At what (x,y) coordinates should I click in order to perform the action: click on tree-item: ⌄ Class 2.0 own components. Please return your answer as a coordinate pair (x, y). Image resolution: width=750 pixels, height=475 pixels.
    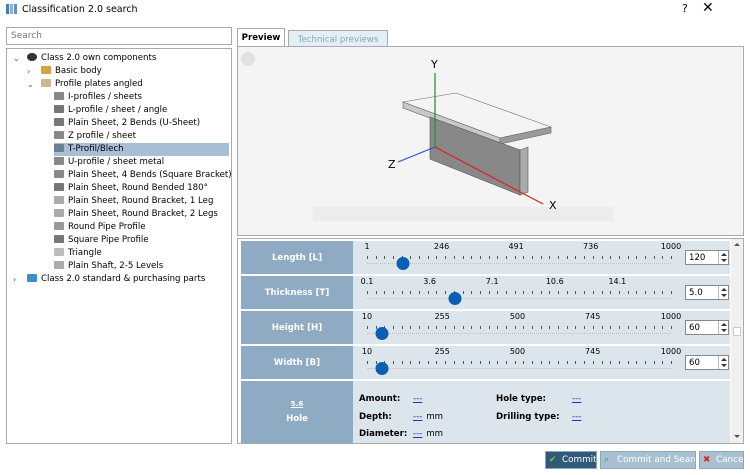
    Looking at the image, I should click on (85, 58).